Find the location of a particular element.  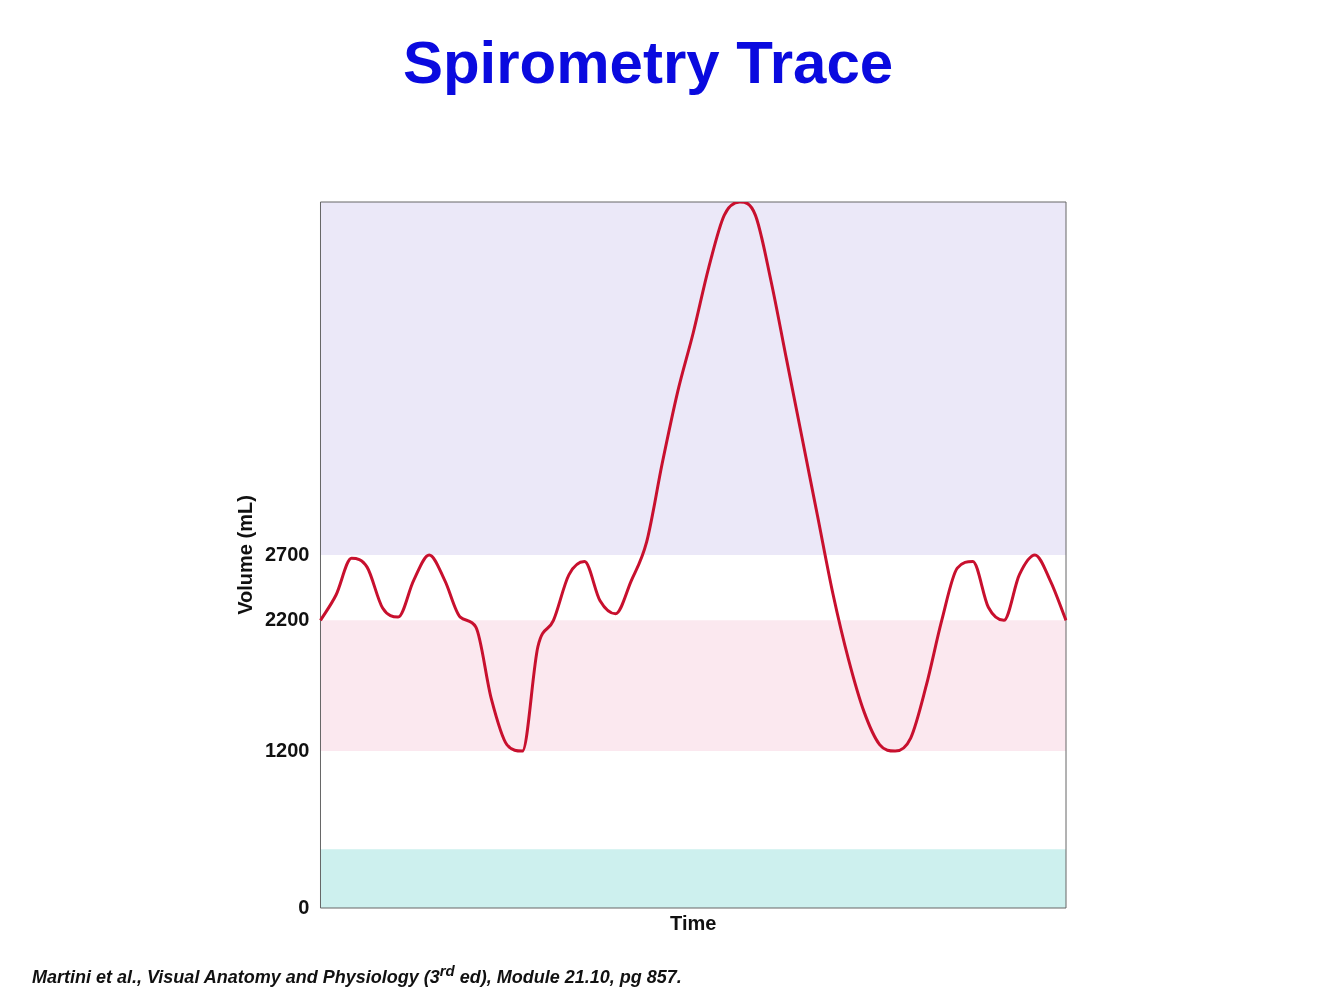

x-axis-title: Time is located at coordinates (693, 922).